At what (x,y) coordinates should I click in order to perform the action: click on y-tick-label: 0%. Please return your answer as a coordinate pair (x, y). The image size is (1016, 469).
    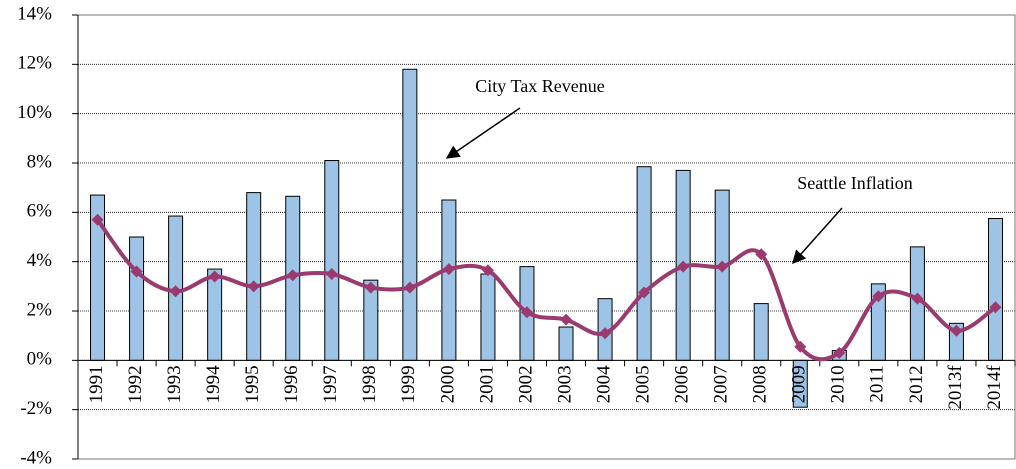
    Looking at the image, I should click on (40, 359).